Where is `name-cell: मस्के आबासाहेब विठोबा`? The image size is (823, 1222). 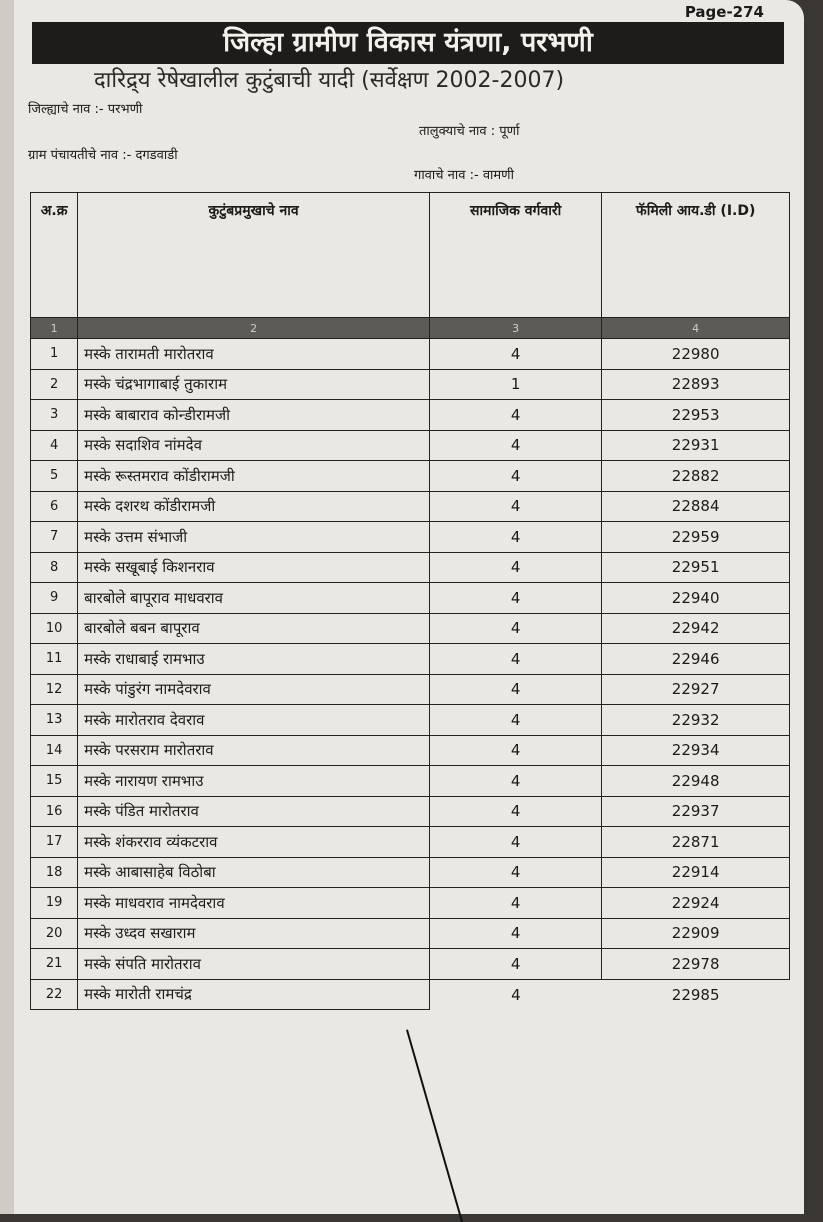 name-cell: मस्के आबासाहेब विठोबा is located at coordinates (253, 872).